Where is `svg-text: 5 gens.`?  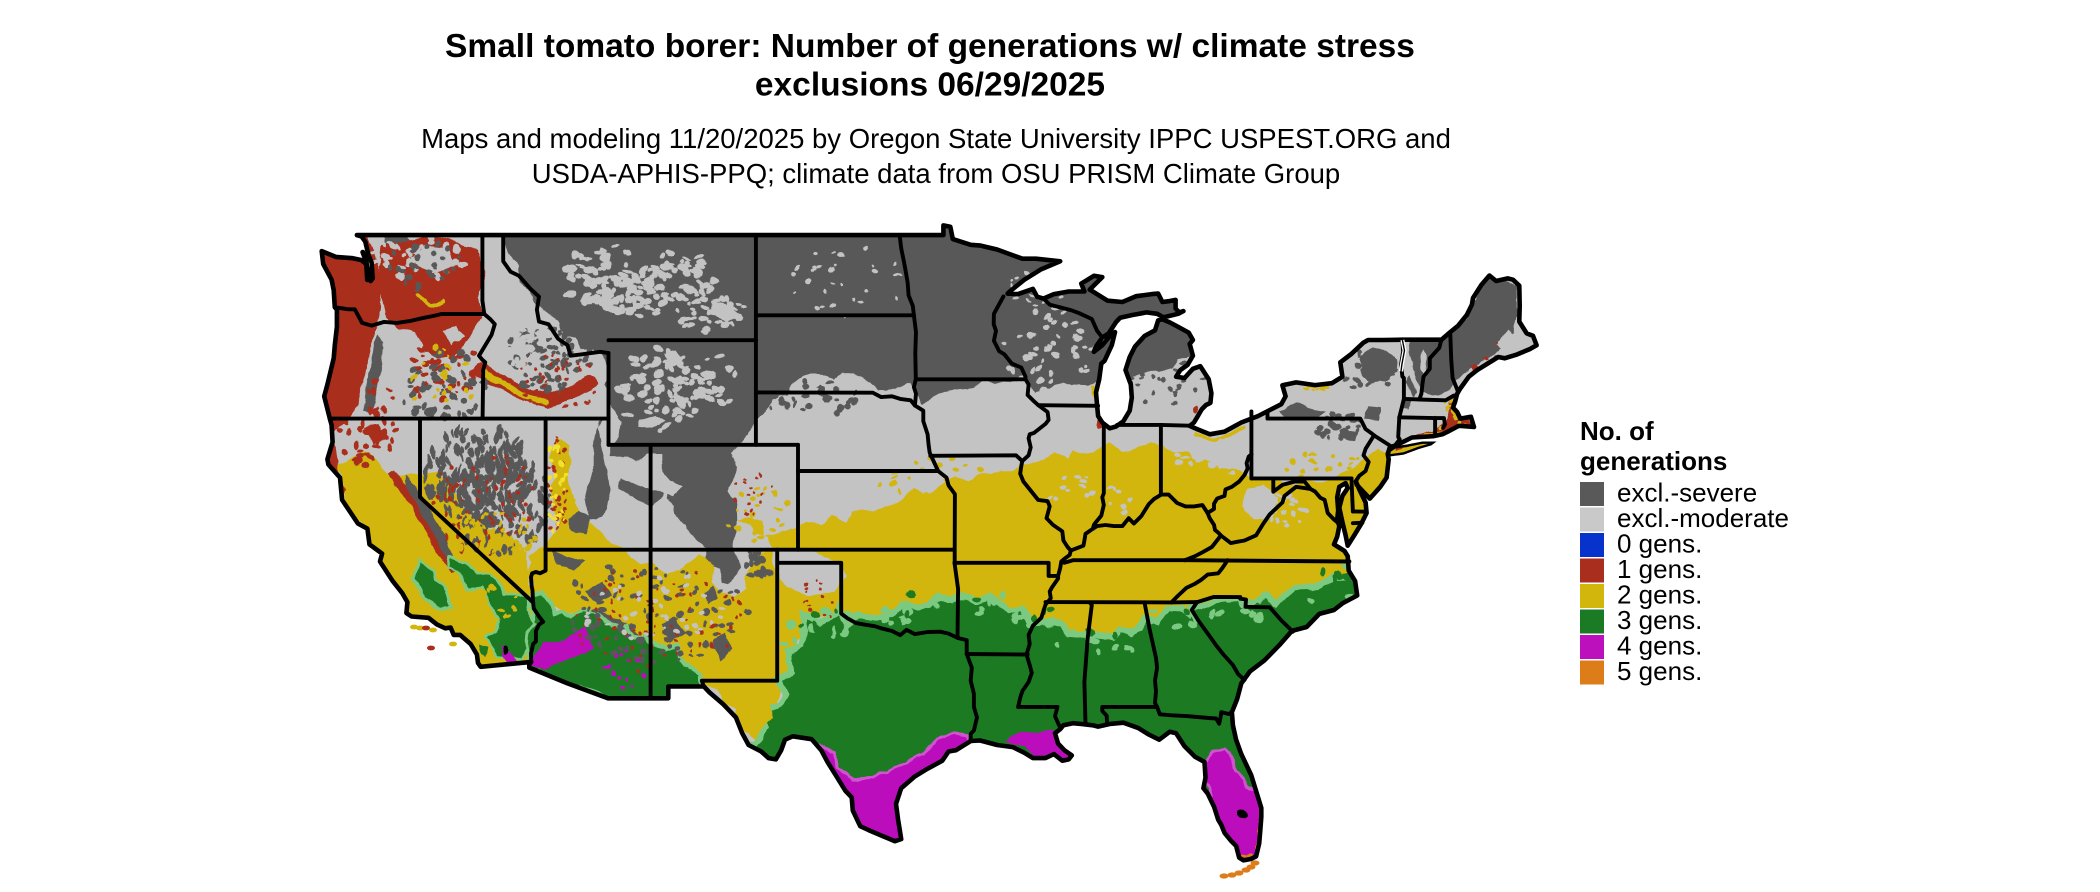 svg-text: 5 gens. is located at coordinates (1659, 671).